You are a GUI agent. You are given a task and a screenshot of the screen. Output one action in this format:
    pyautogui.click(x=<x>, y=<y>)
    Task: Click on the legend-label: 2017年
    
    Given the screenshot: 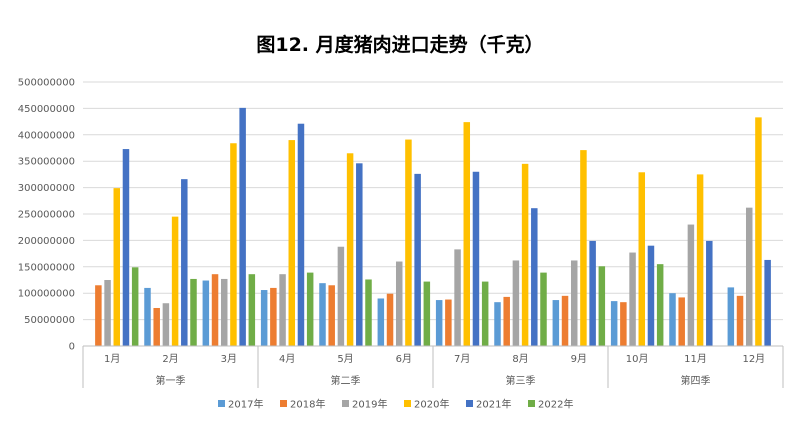 What is the action you would take?
    pyautogui.click(x=245, y=404)
    